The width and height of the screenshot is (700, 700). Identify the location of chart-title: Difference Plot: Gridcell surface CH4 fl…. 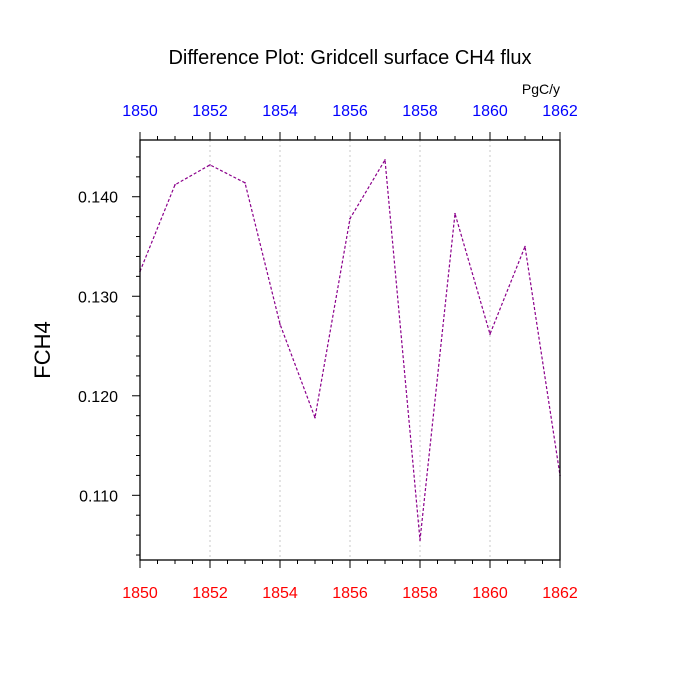
(349, 58).